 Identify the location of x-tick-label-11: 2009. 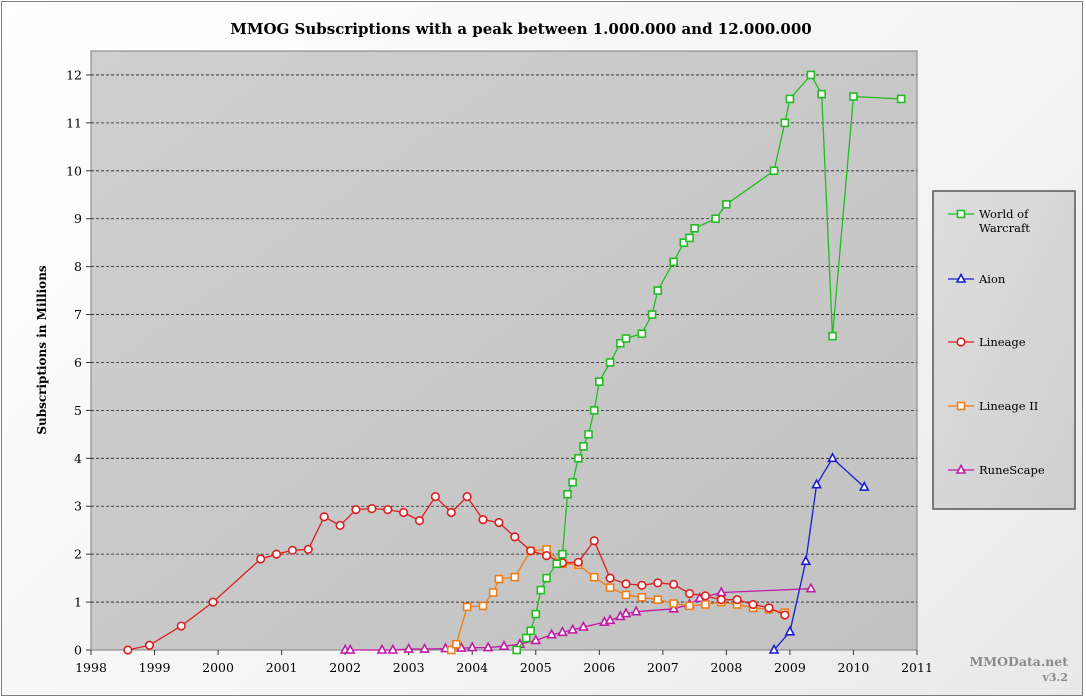
(790, 667).